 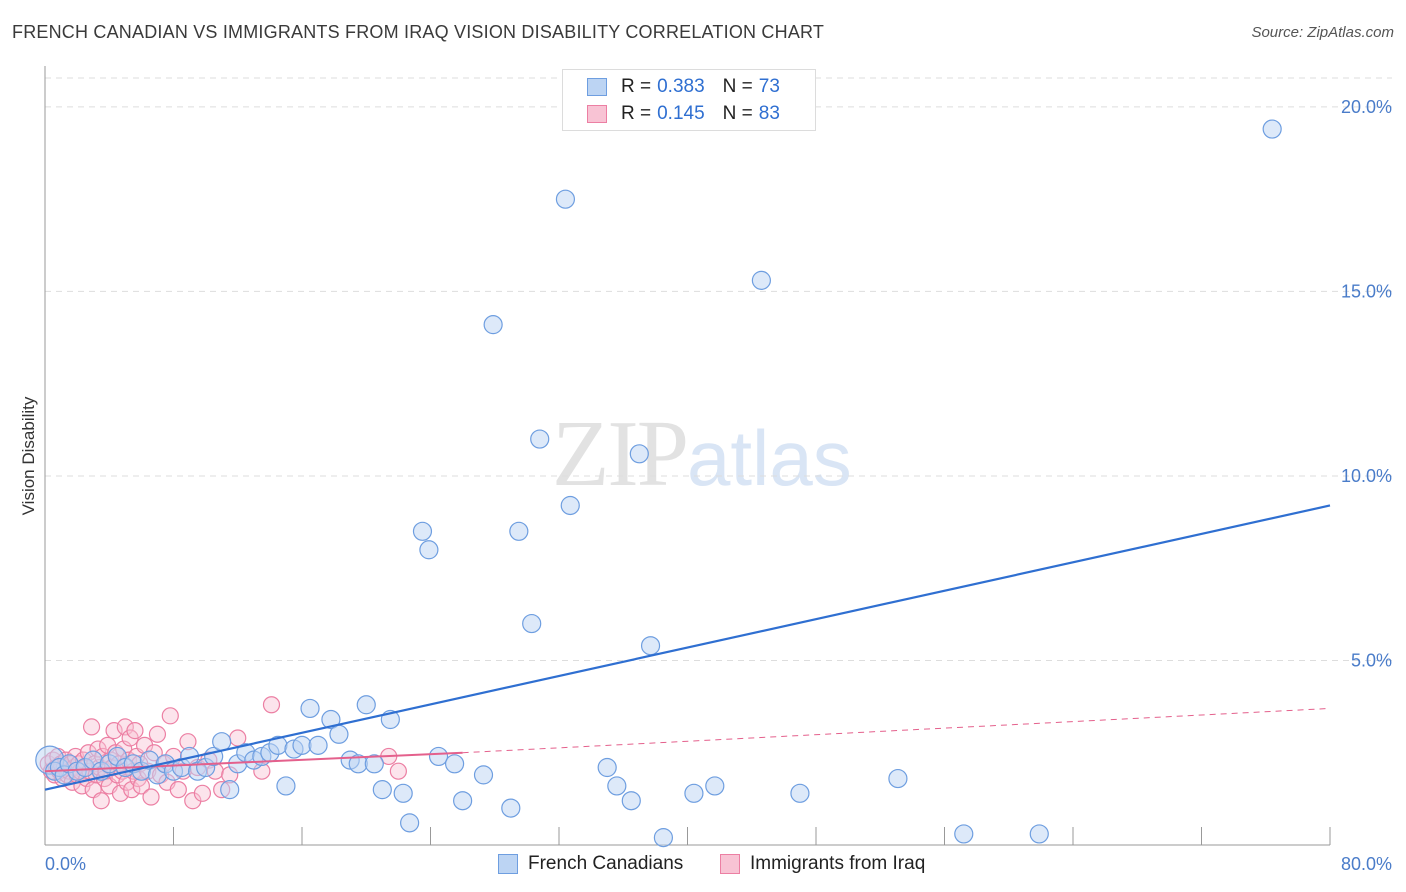 I want to click on bottom-legend-swatch-pink, so click(x=730, y=864).